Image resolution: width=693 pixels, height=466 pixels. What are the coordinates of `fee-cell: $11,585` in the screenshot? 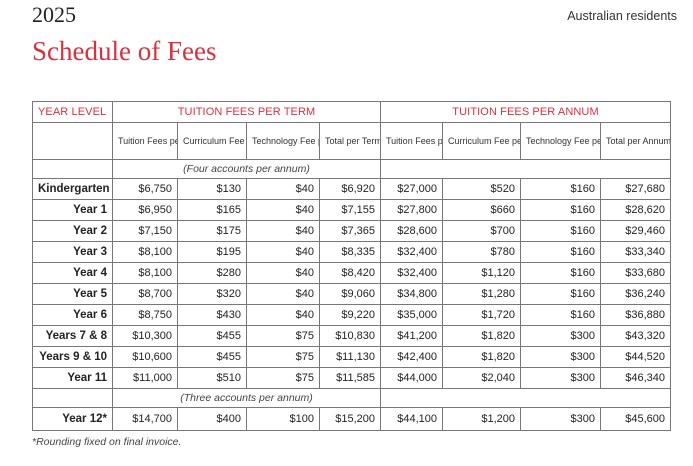 It's located at (350, 378).